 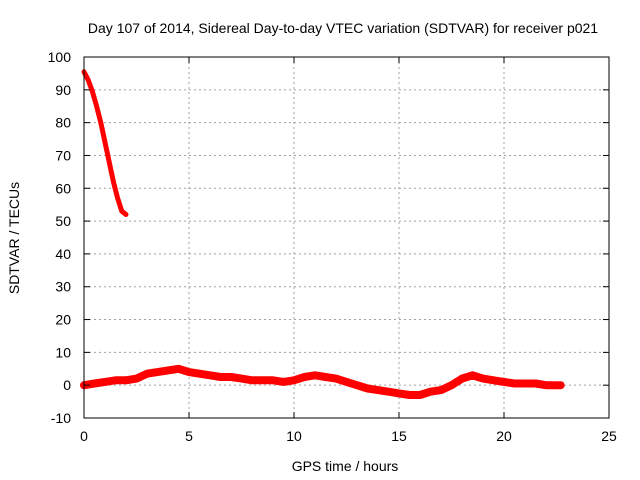 I want to click on x-tick-label: 0, so click(x=84, y=436).